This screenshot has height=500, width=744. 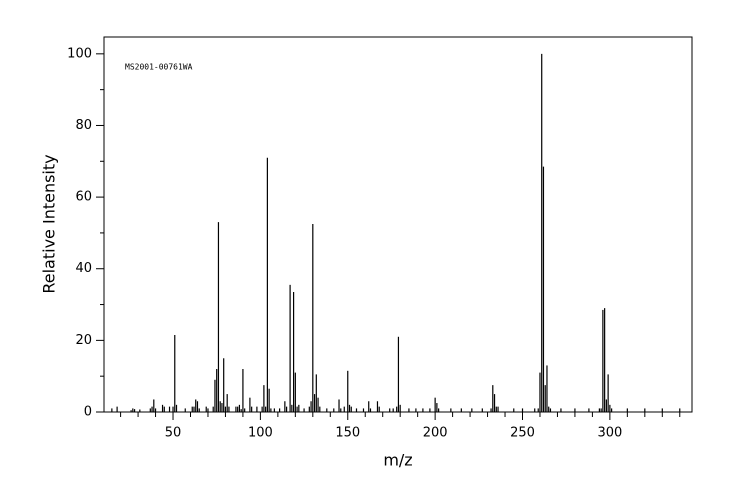 I want to click on x-axis-label: m/z, so click(x=397, y=460).